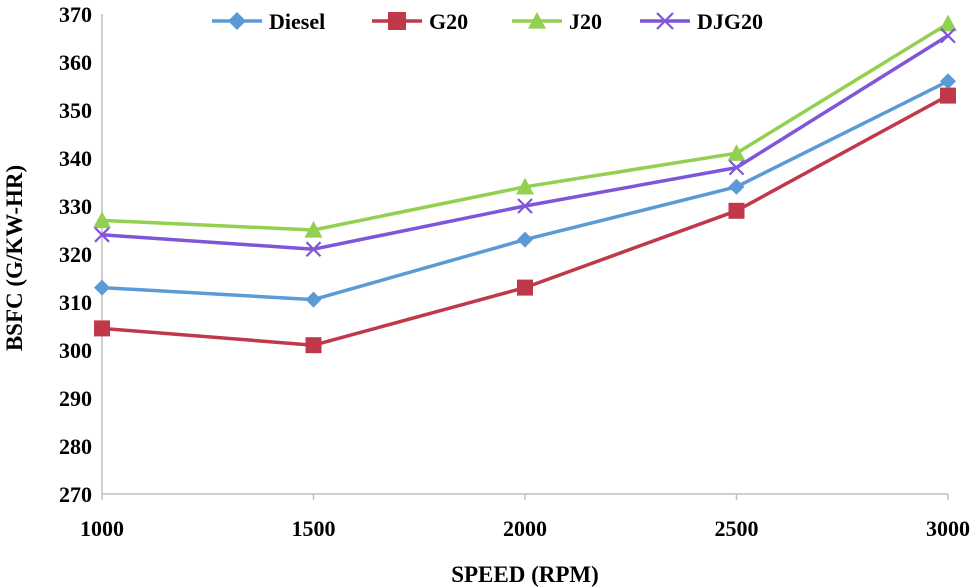 The width and height of the screenshot is (980, 587). Describe the element at coordinates (75, 158) in the screenshot. I see `y-tick-label: 340` at that location.